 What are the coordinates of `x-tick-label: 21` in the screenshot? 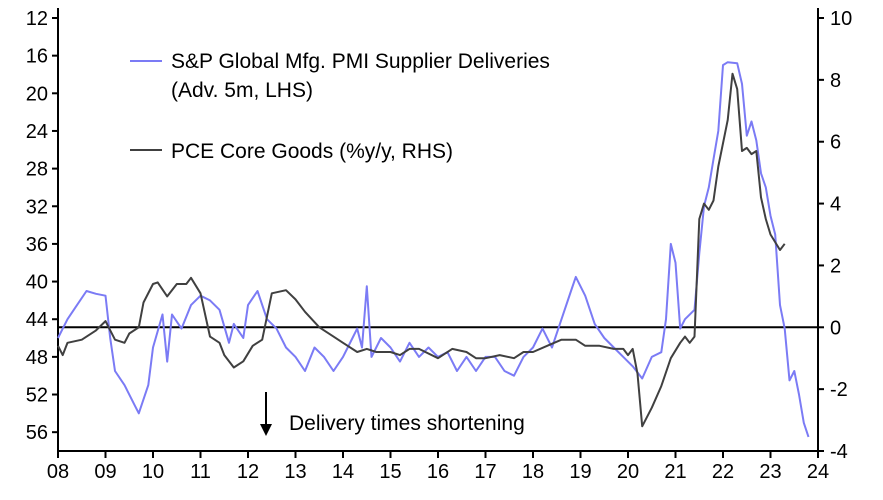 It's located at (675, 472).